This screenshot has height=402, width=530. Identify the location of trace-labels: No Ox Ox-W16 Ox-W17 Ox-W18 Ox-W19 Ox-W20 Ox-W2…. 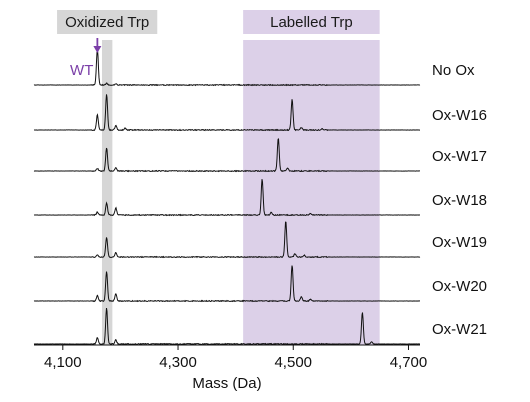
(459, 200).